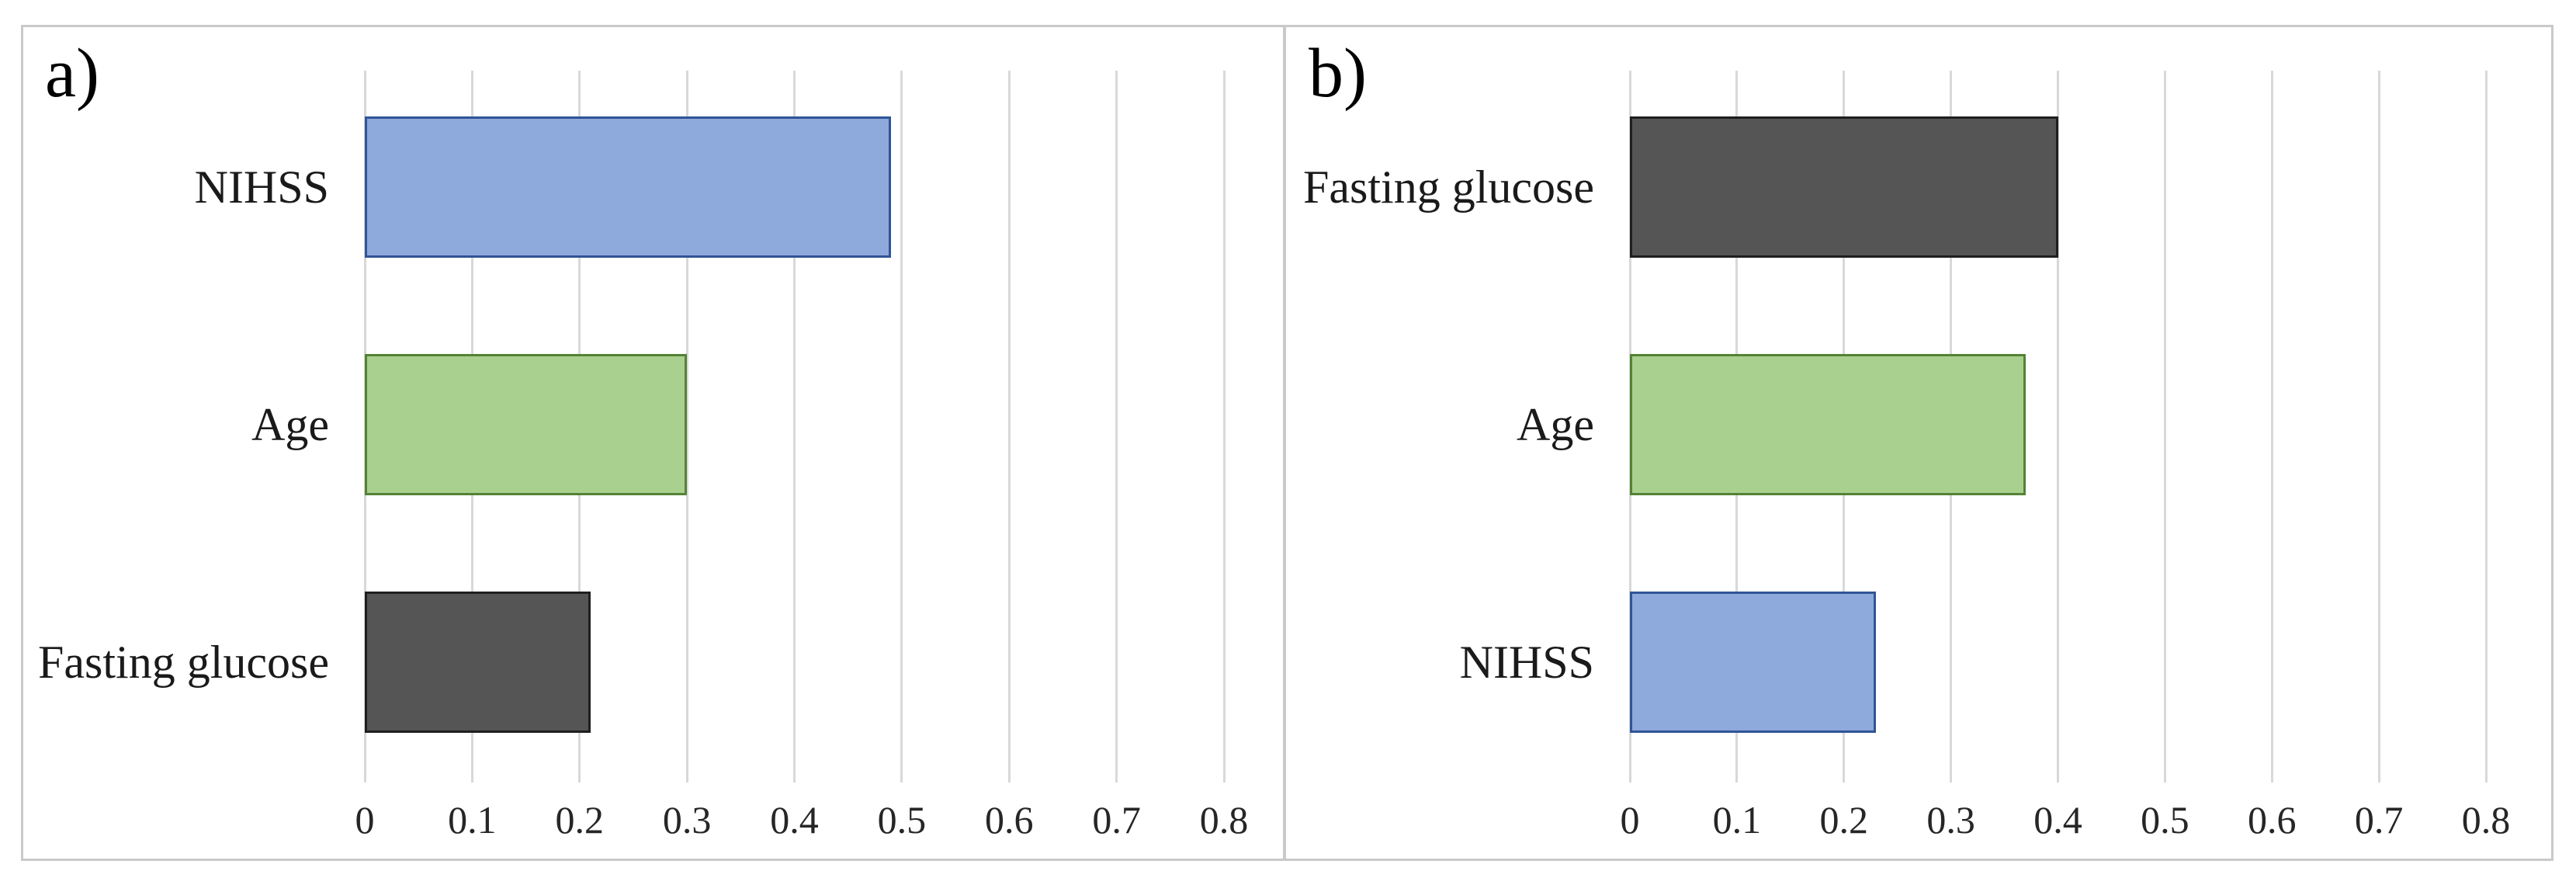  What do you see at coordinates (72, 73) in the screenshot?
I see `panel-letter-a-: a)` at bounding box center [72, 73].